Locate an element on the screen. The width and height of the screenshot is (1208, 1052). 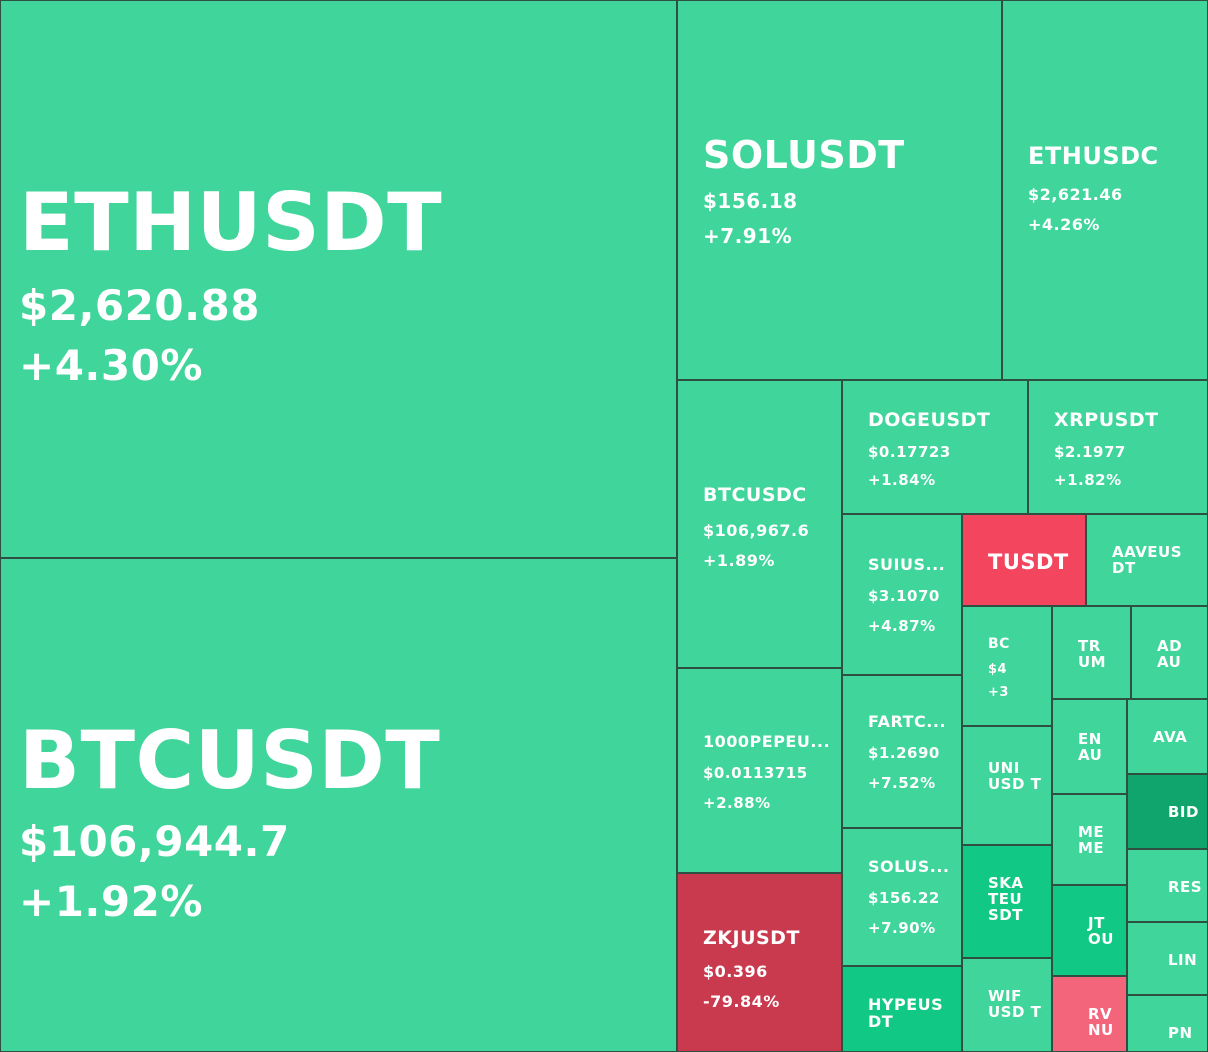
treemap-tile-ska-teu-sdt: SKA TEU SDT is located at coordinates (1007, 901).